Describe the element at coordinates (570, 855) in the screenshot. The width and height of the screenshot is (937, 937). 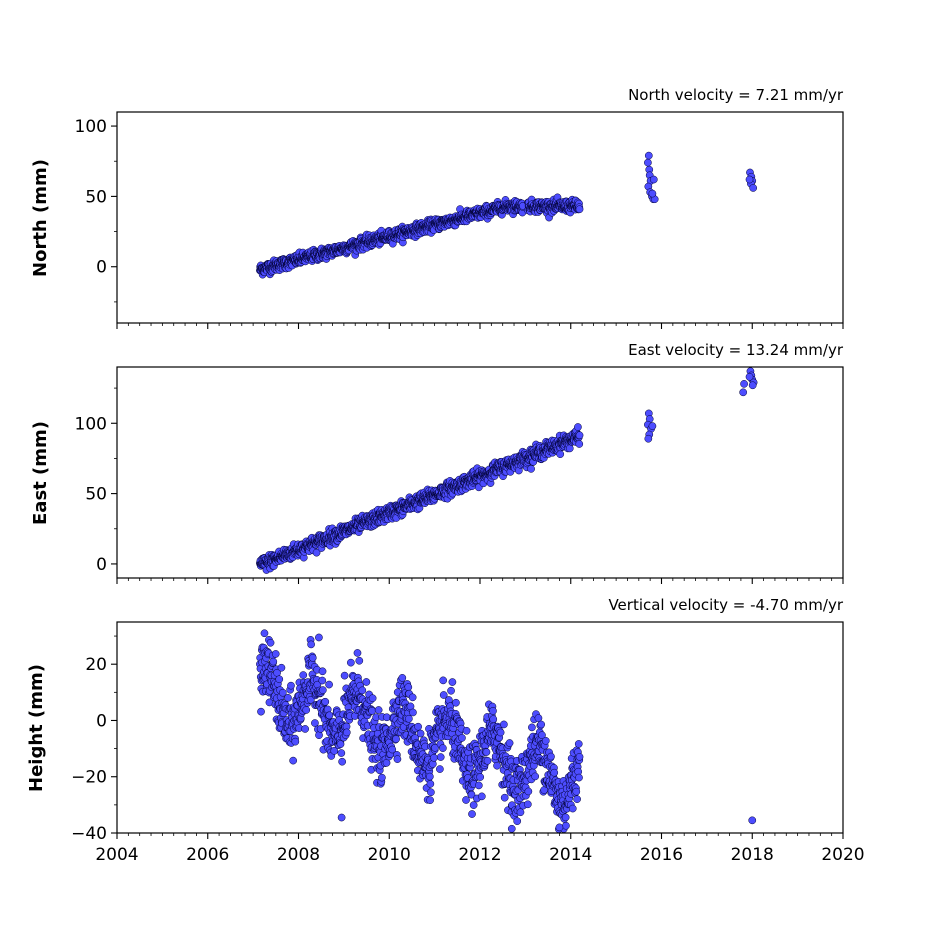
I see `x-tick-label: 2014` at that location.